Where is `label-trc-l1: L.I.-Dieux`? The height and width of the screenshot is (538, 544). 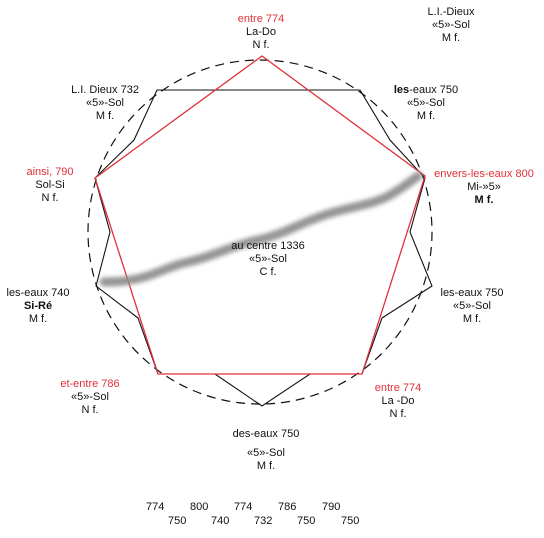
label-trc-l1: L.I.-Dieux is located at coordinates (451, 12).